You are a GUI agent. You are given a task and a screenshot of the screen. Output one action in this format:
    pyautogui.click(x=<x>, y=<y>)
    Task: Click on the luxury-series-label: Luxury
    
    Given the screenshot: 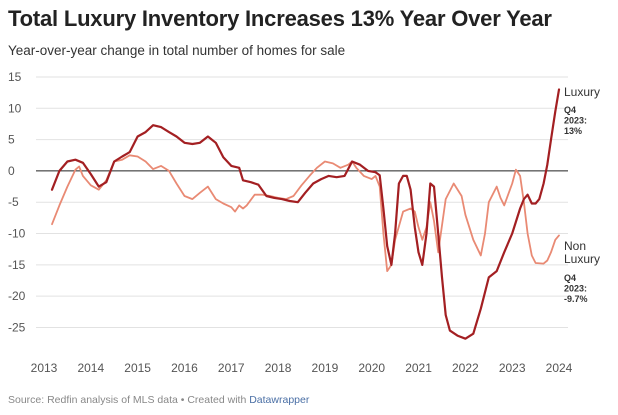 What is the action you would take?
    pyautogui.click(x=582, y=92)
    